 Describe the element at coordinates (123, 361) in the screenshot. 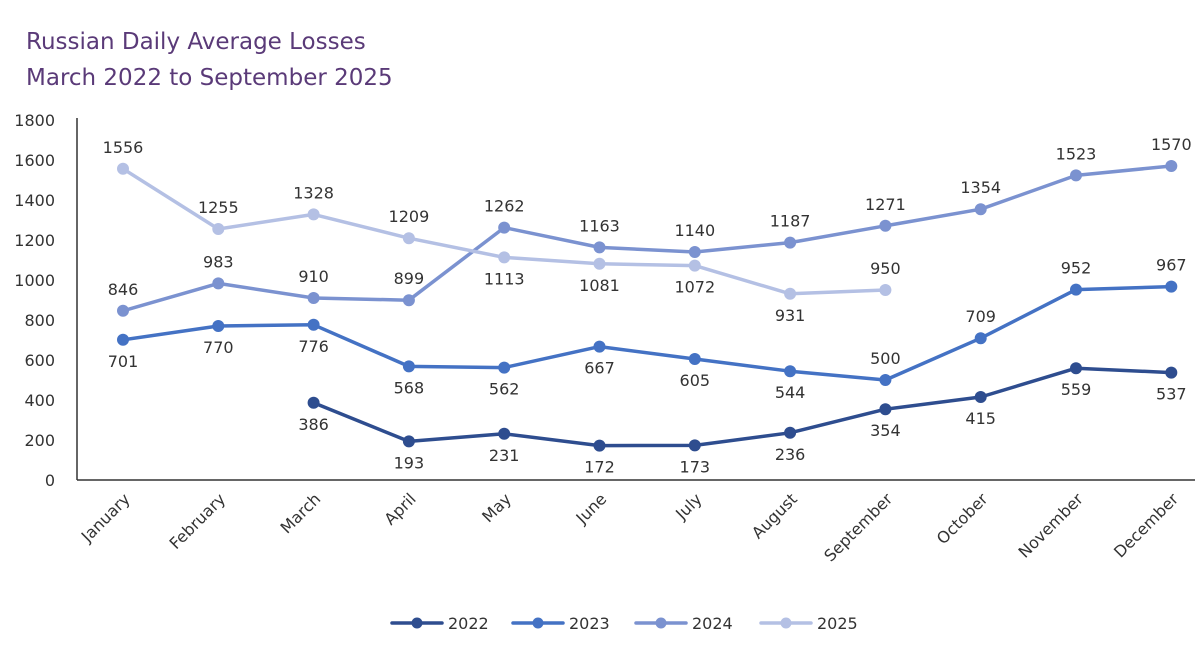

I see `data-label-2023-january: 701` at that location.